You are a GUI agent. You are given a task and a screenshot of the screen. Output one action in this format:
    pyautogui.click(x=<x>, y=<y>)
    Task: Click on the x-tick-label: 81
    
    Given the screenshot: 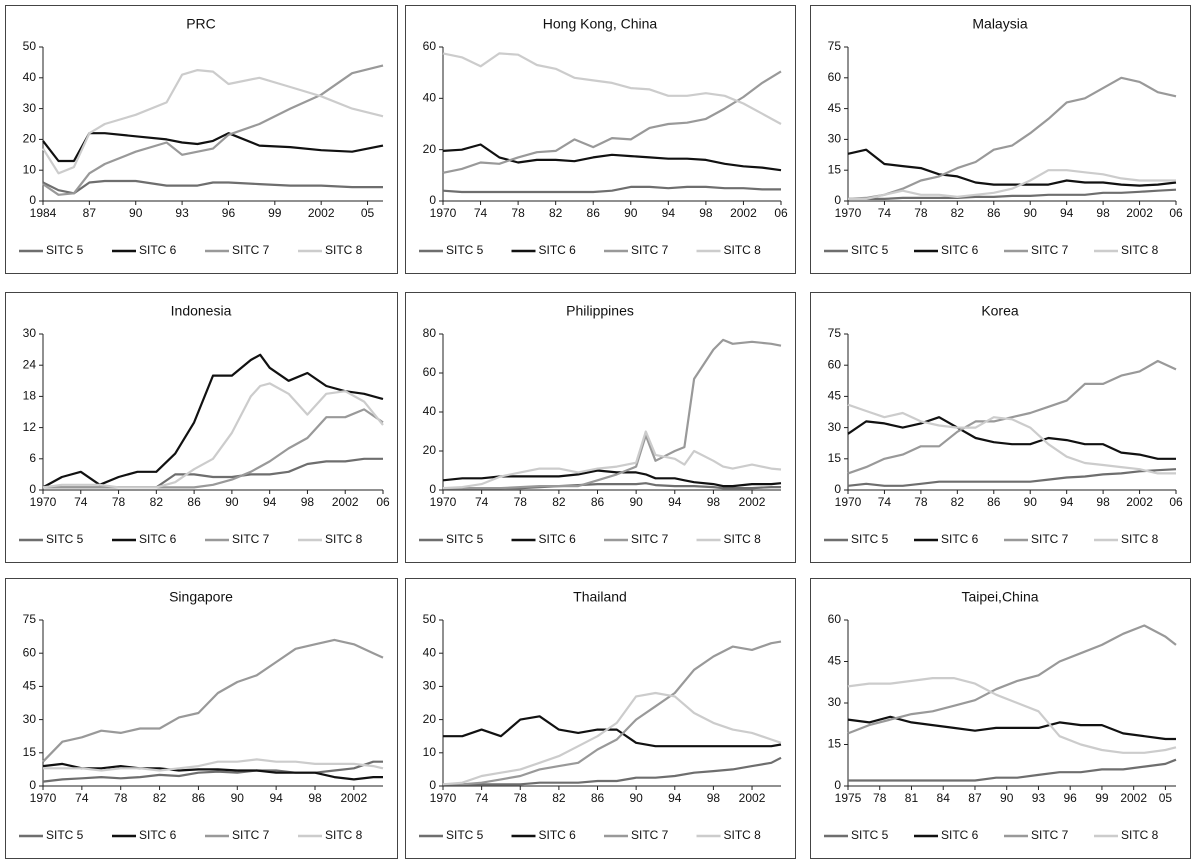 What is the action you would take?
    pyautogui.click(x=912, y=798)
    